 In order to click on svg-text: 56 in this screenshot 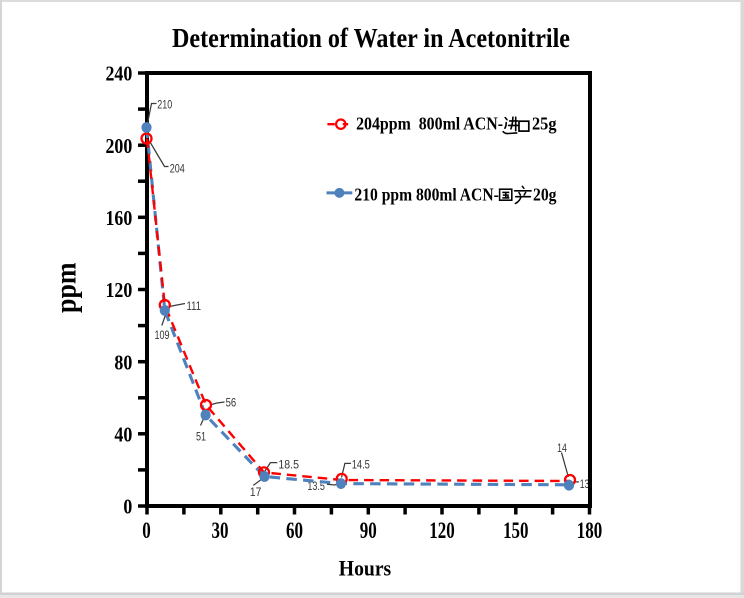, I will do `click(231, 403)`.